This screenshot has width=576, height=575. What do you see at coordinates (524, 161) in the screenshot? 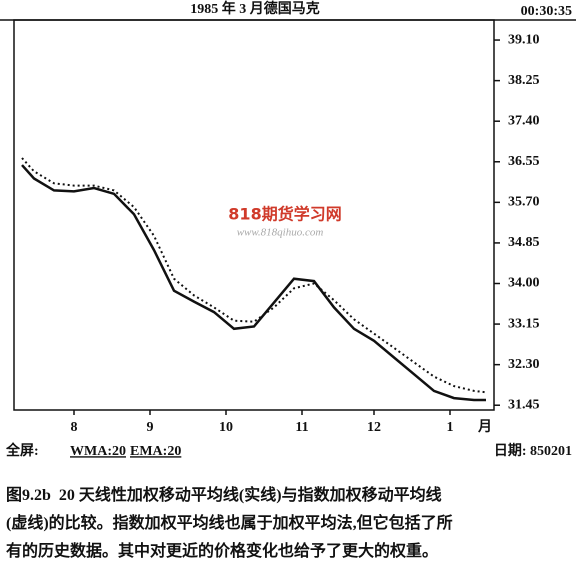
I see `y-tick-label: 36.55` at bounding box center [524, 161].